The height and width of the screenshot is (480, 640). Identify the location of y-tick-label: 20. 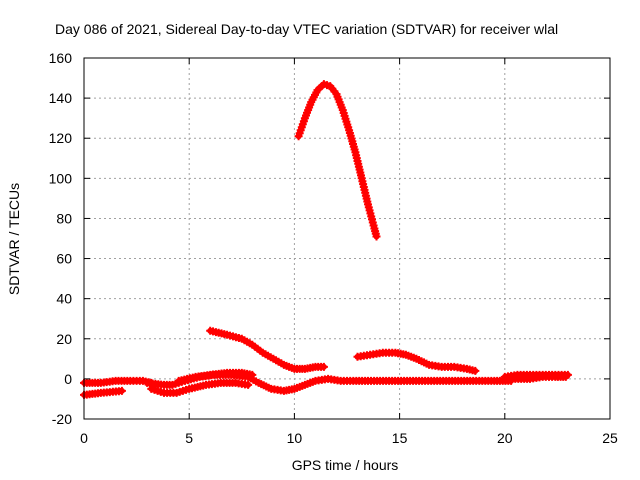
(64, 339).